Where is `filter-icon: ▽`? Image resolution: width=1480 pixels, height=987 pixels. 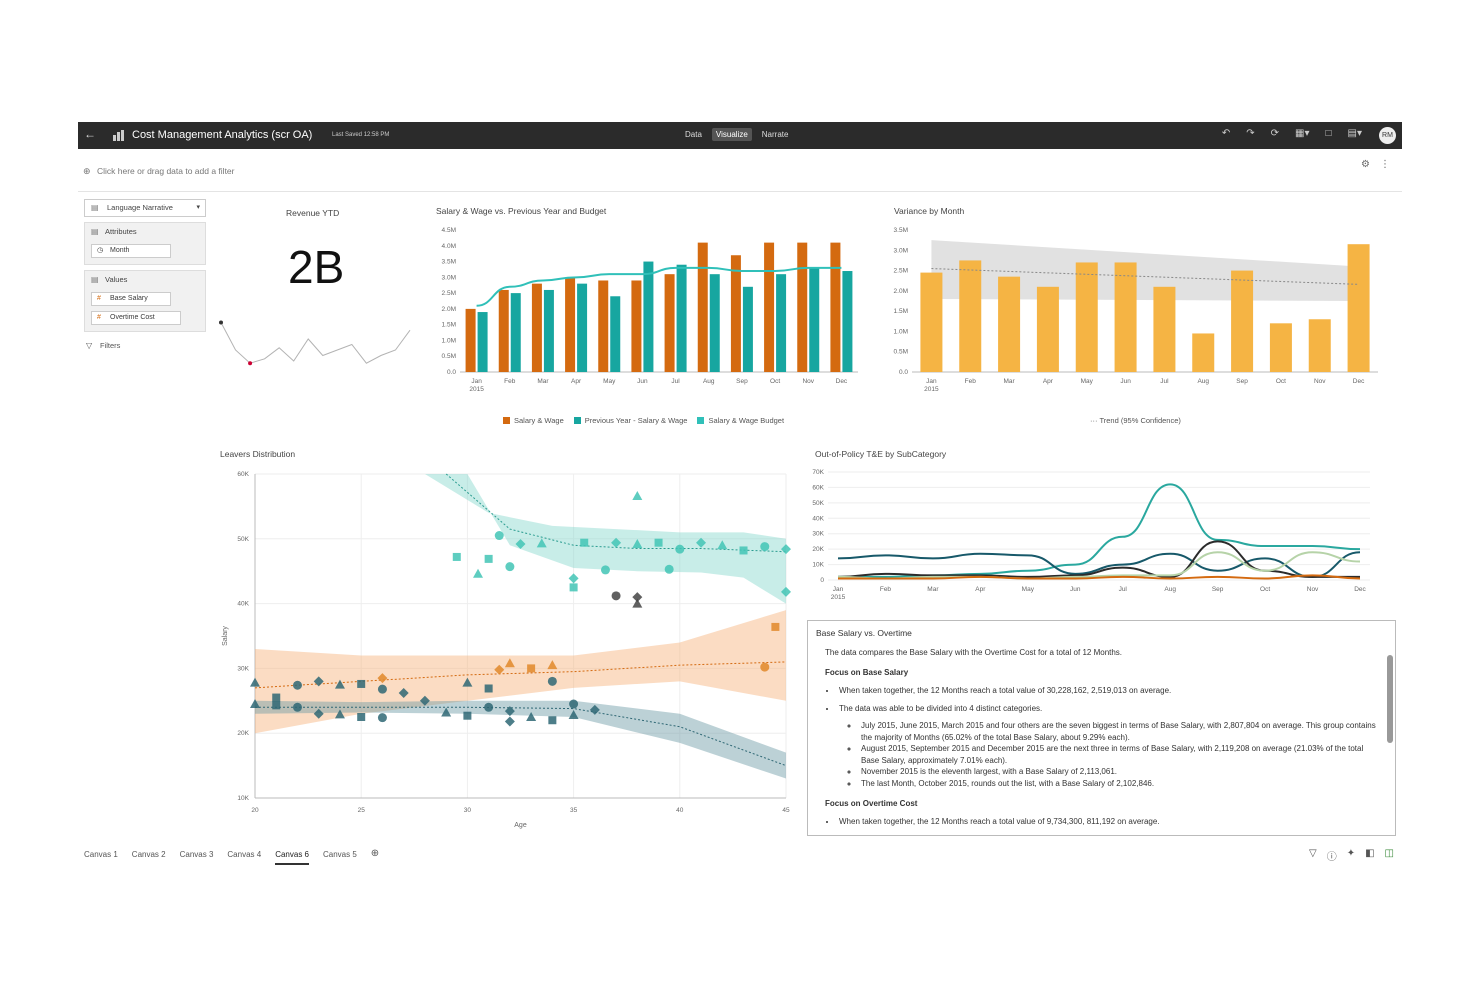
filter-icon: ▽ is located at coordinates (1313, 853).